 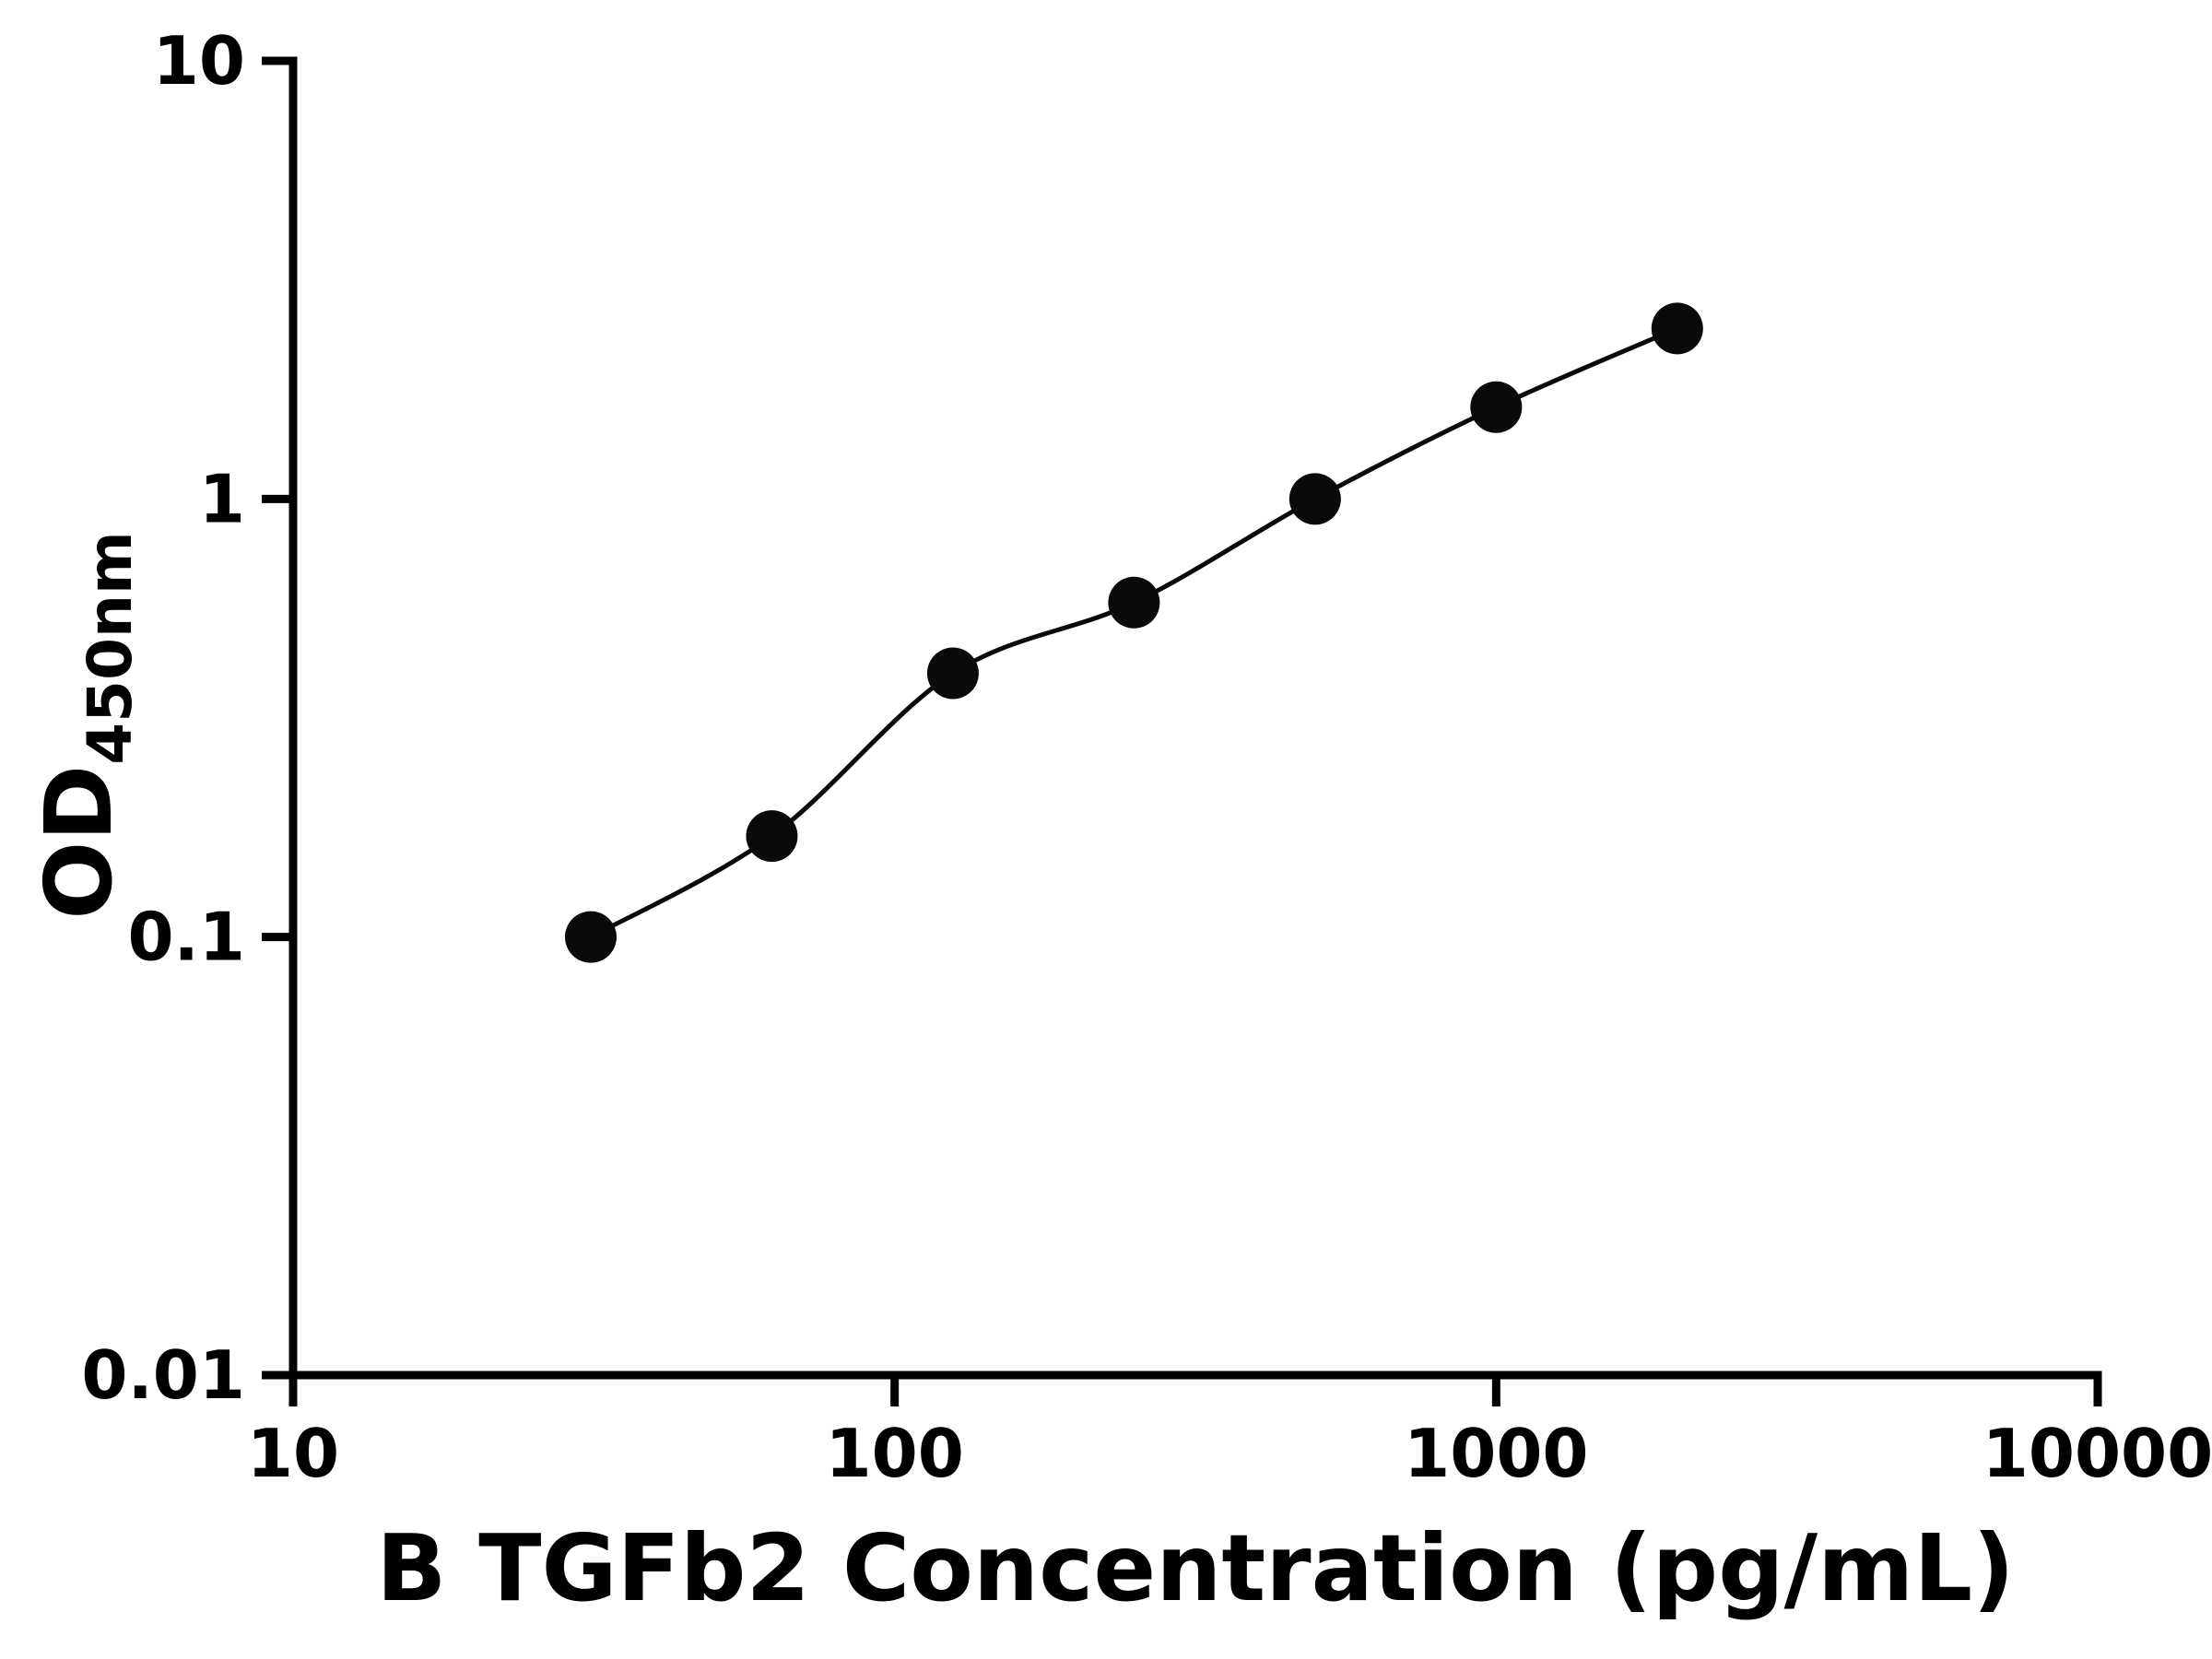 What do you see at coordinates (222, 498) in the screenshot?
I see `y-tick-label: 1` at bounding box center [222, 498].